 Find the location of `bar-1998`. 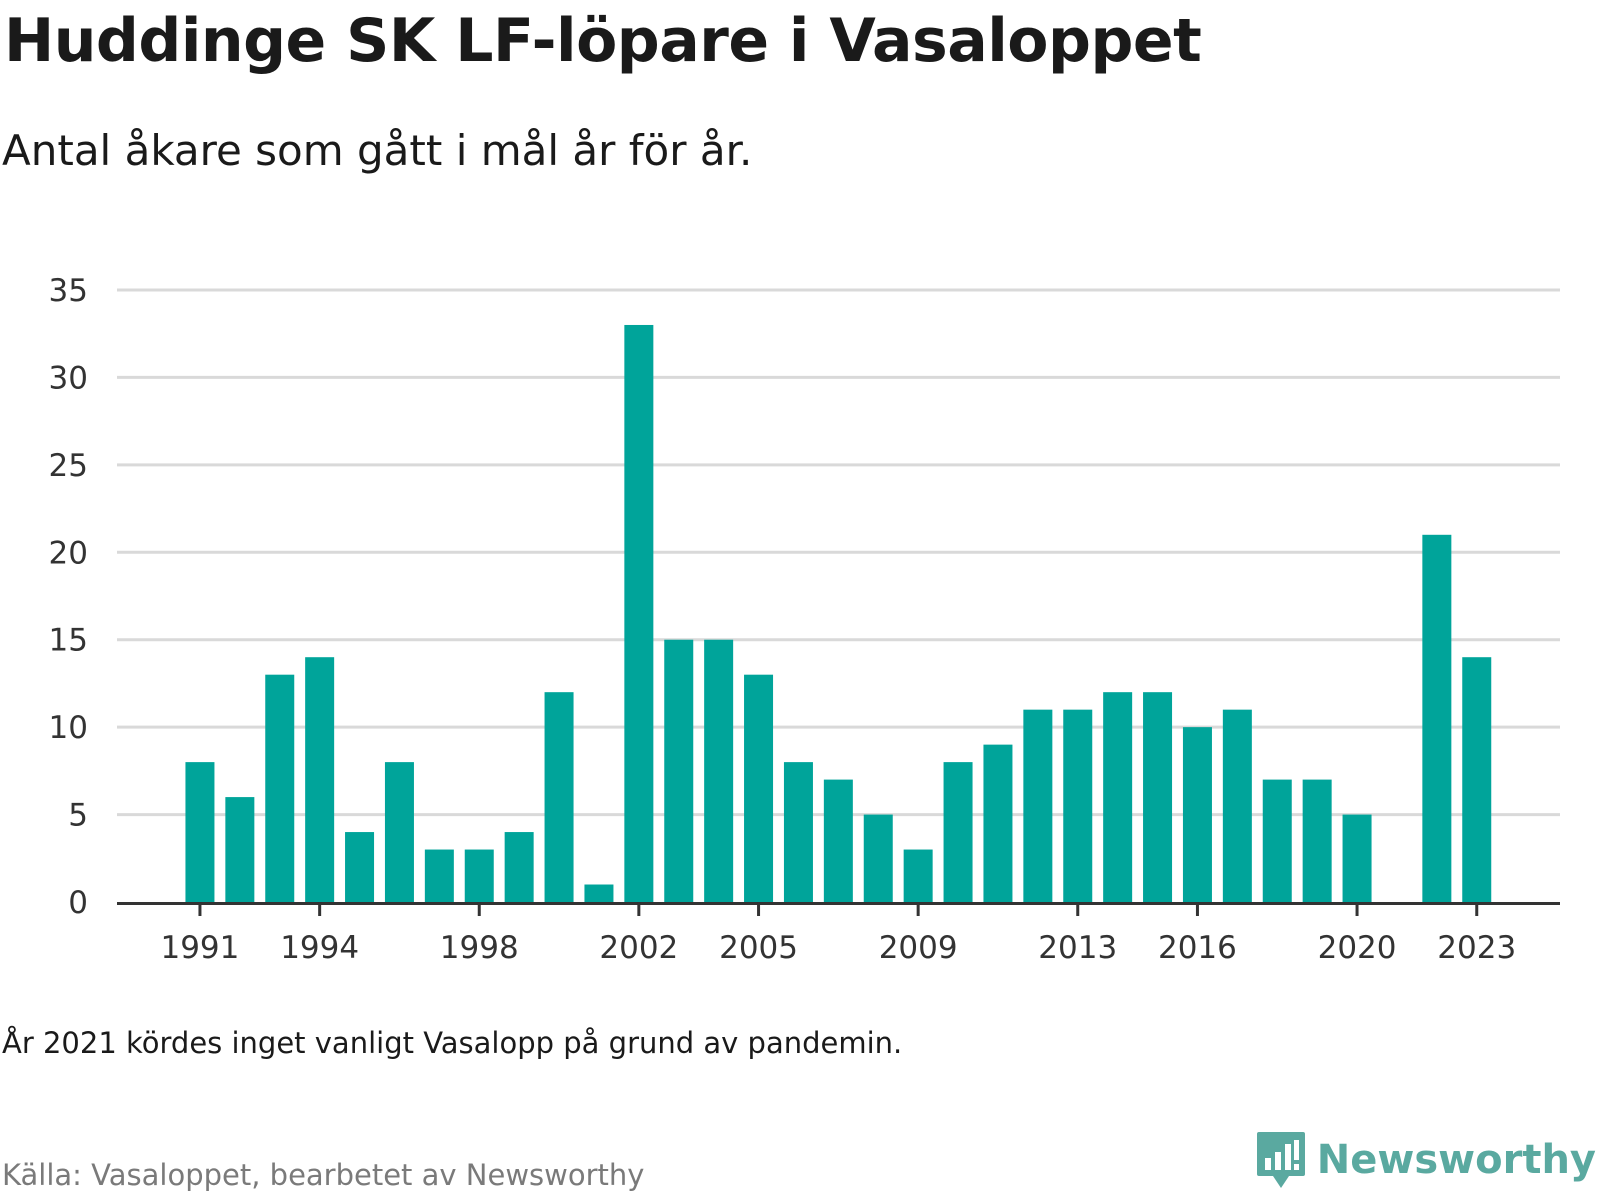

bar-1998 is located at coordinates (479, 875).